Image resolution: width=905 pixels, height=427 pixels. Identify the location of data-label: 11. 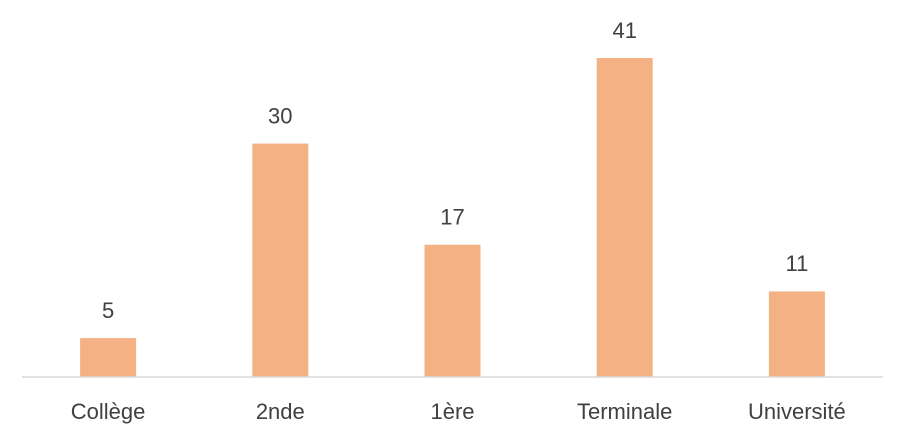
(796, 263).